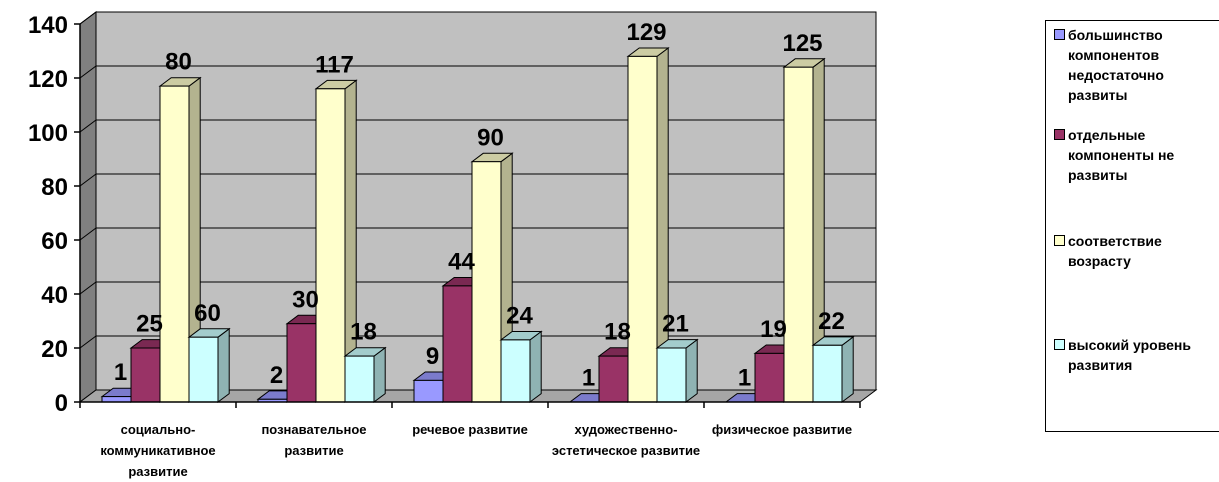 The width and height of the screenshot is (1219, 482). Describe the element at coordinates (470, 429) in the screenshot. I see `x-tick-label: речевое развитие` at that location.